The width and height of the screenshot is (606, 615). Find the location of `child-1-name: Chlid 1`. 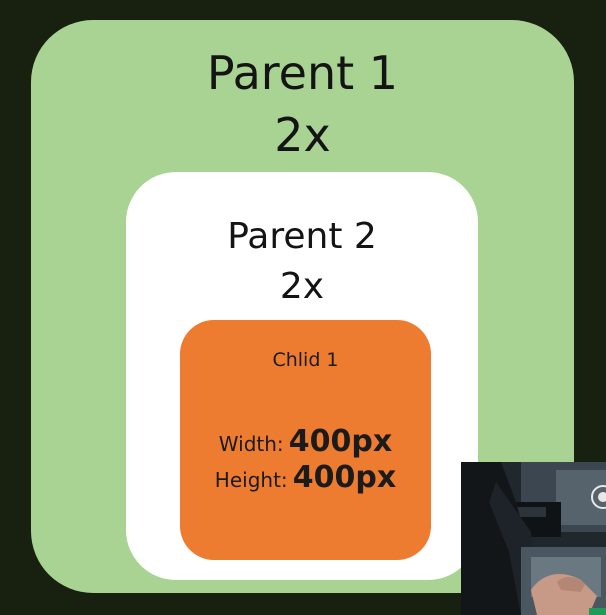

child-1-name: Chlid 1 is located at coordinates (305, 360).